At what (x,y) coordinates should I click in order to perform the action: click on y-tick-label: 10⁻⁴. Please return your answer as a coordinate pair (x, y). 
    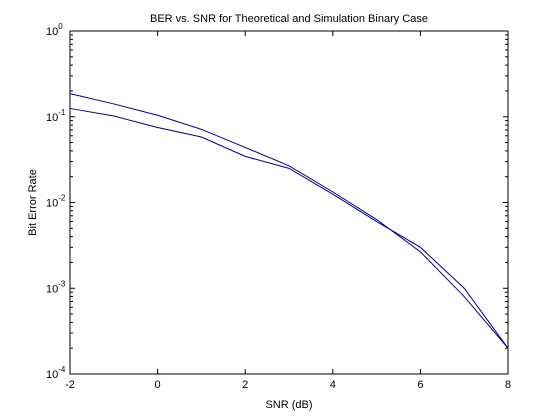
    Looking at the image, I should click on (56, 373).